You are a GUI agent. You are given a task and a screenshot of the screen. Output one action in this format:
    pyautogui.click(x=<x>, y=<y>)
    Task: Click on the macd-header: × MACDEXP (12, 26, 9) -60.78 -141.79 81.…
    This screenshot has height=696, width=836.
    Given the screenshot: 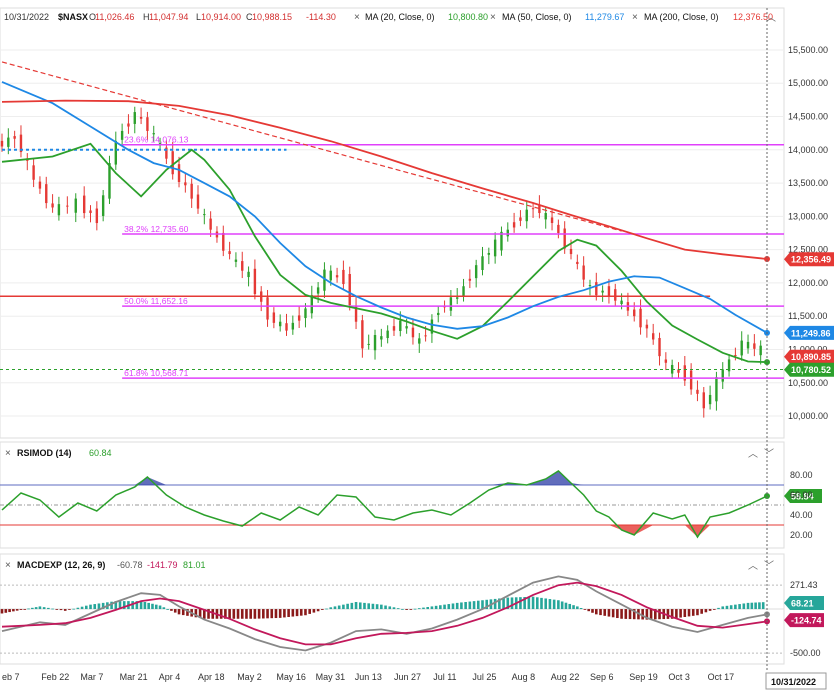 What is the action you would take?
    pyautogui.click(x=389, y=566)
    